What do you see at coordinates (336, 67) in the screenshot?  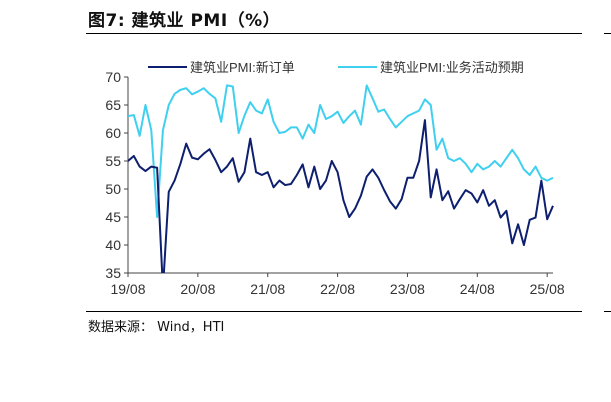 I see `chart-legend: 建筑业PMI:新订单 建筑业PMI:业务活动预期` at bounding box center [336, 67].